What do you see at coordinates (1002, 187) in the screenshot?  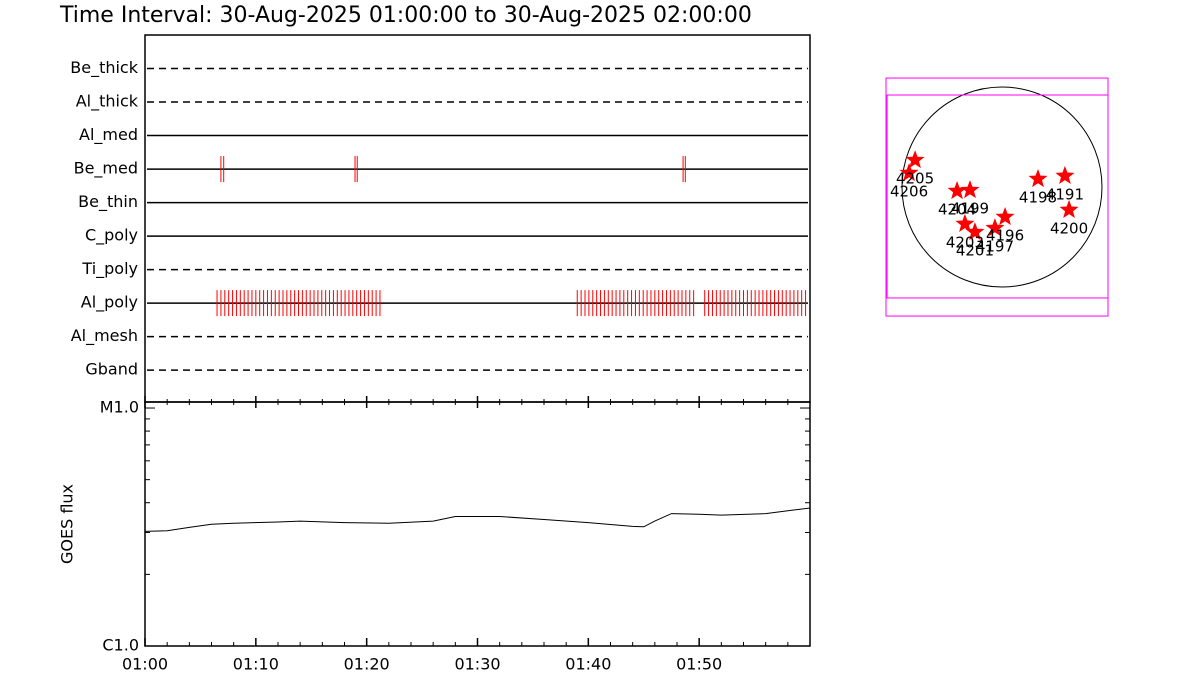 I see `solar-limb` at bounding box center [1002, 187].